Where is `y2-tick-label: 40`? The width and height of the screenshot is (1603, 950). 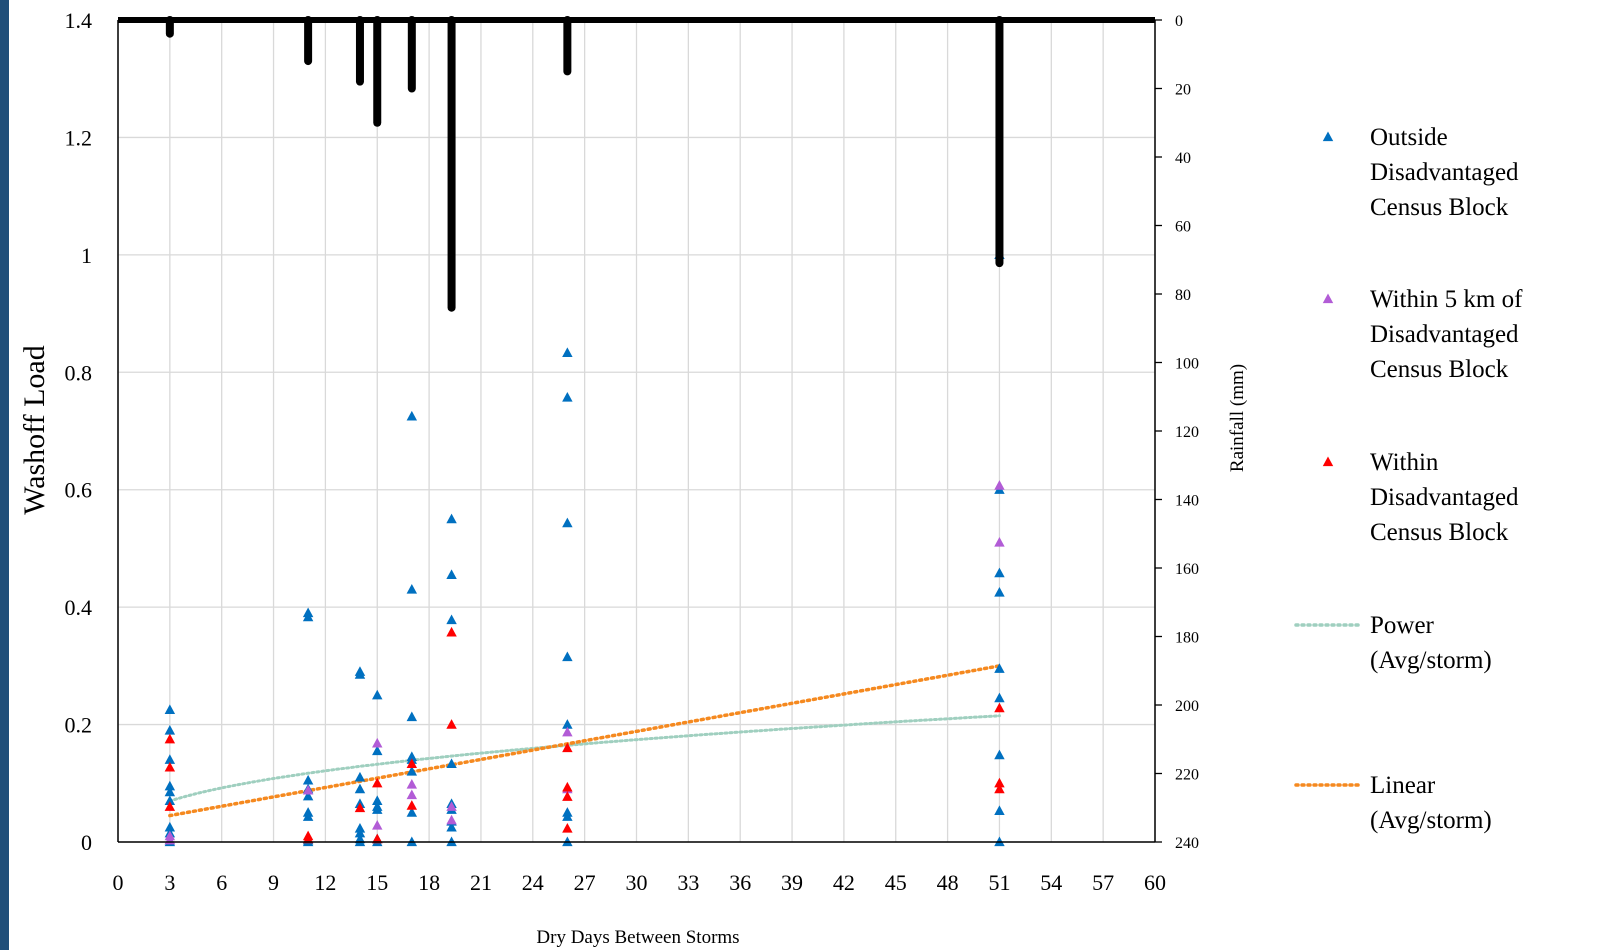 y2-tick-label: 40 is located at coordinates (1183, 158).